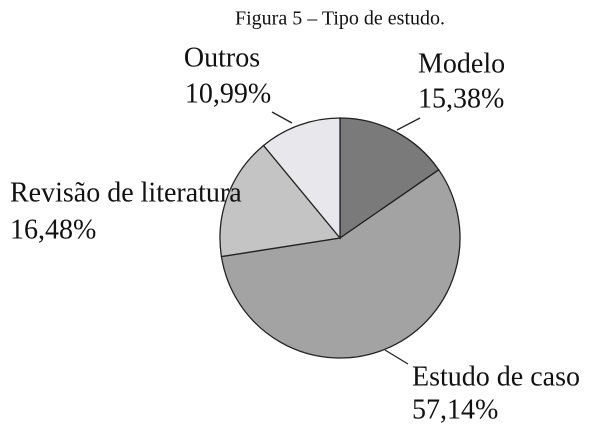  I want to click on value-label: 15,38%, so click(461, 98).